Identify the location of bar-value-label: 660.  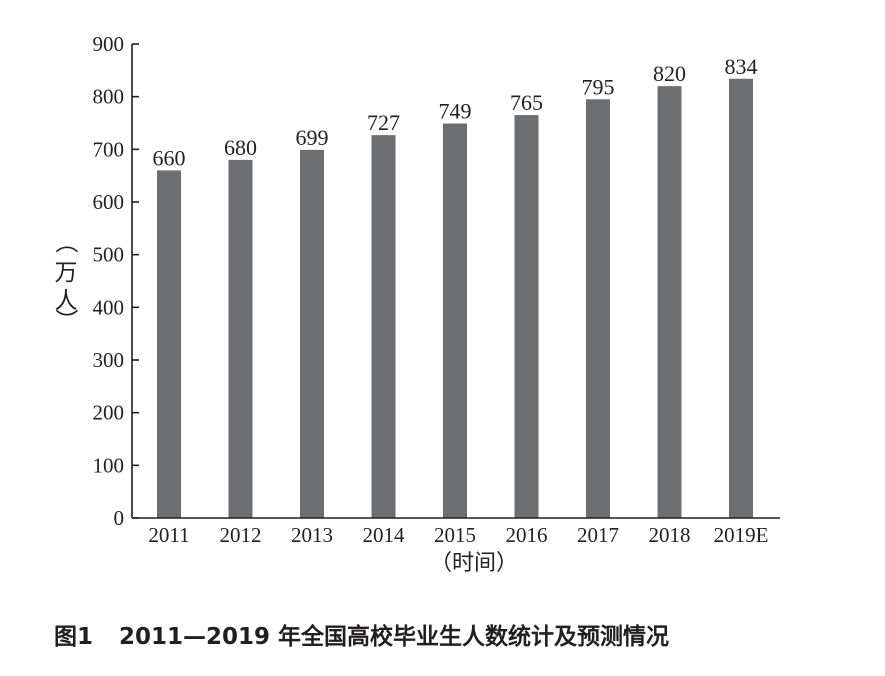
(169, 157).